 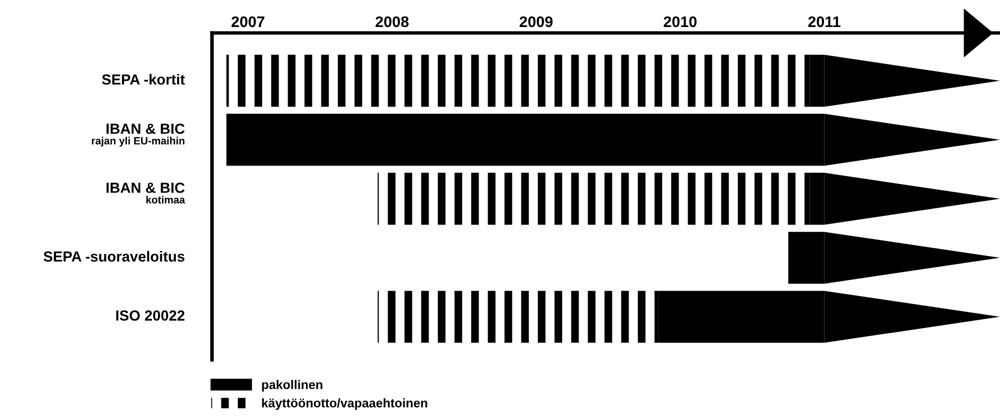 I want to click on x-tick-label: 2007, so click(x=248, y=22).